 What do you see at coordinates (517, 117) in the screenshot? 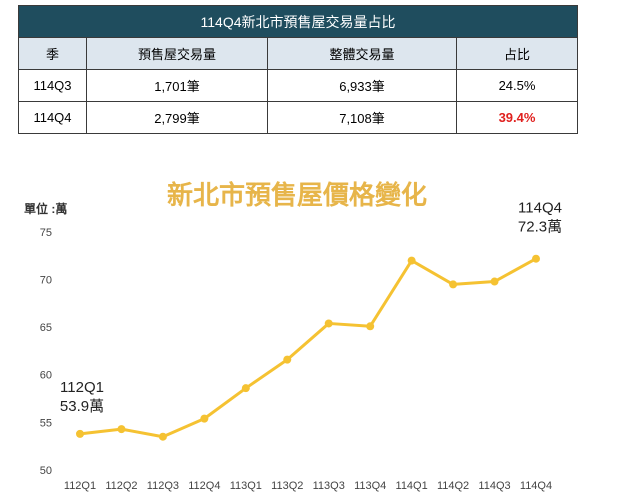
I see `cell: 39.4%` at bounding box center [517, 117].